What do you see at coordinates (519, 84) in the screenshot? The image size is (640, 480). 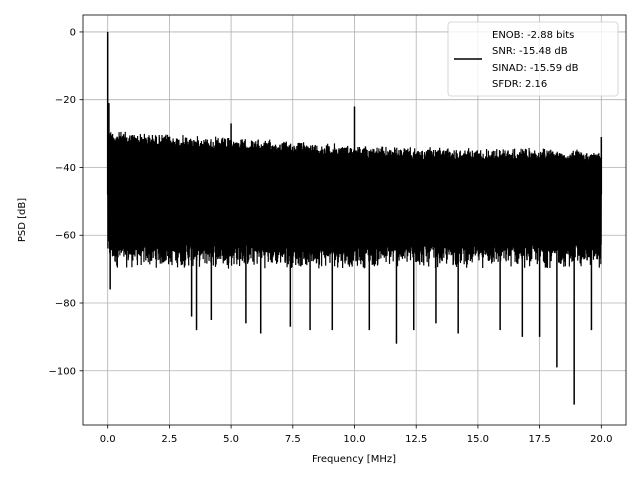 I see `legend-entry-sfdr: SFDR: 2.16` at bounding box center [519, 84].